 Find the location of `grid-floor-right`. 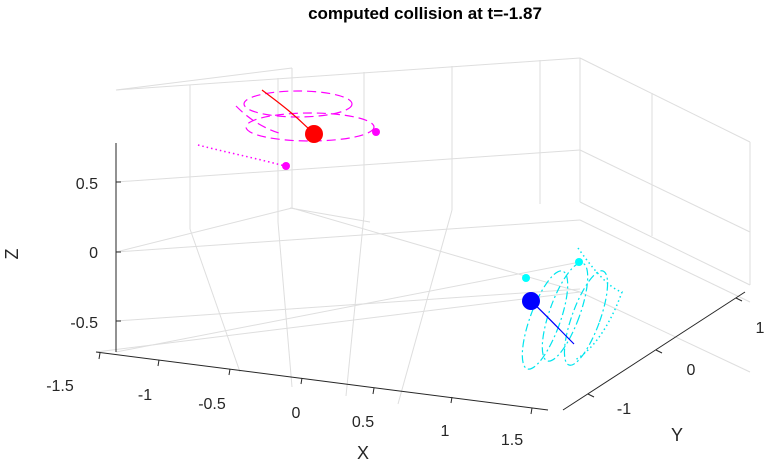

grid-floor-right is located at coordinates (665, 332).